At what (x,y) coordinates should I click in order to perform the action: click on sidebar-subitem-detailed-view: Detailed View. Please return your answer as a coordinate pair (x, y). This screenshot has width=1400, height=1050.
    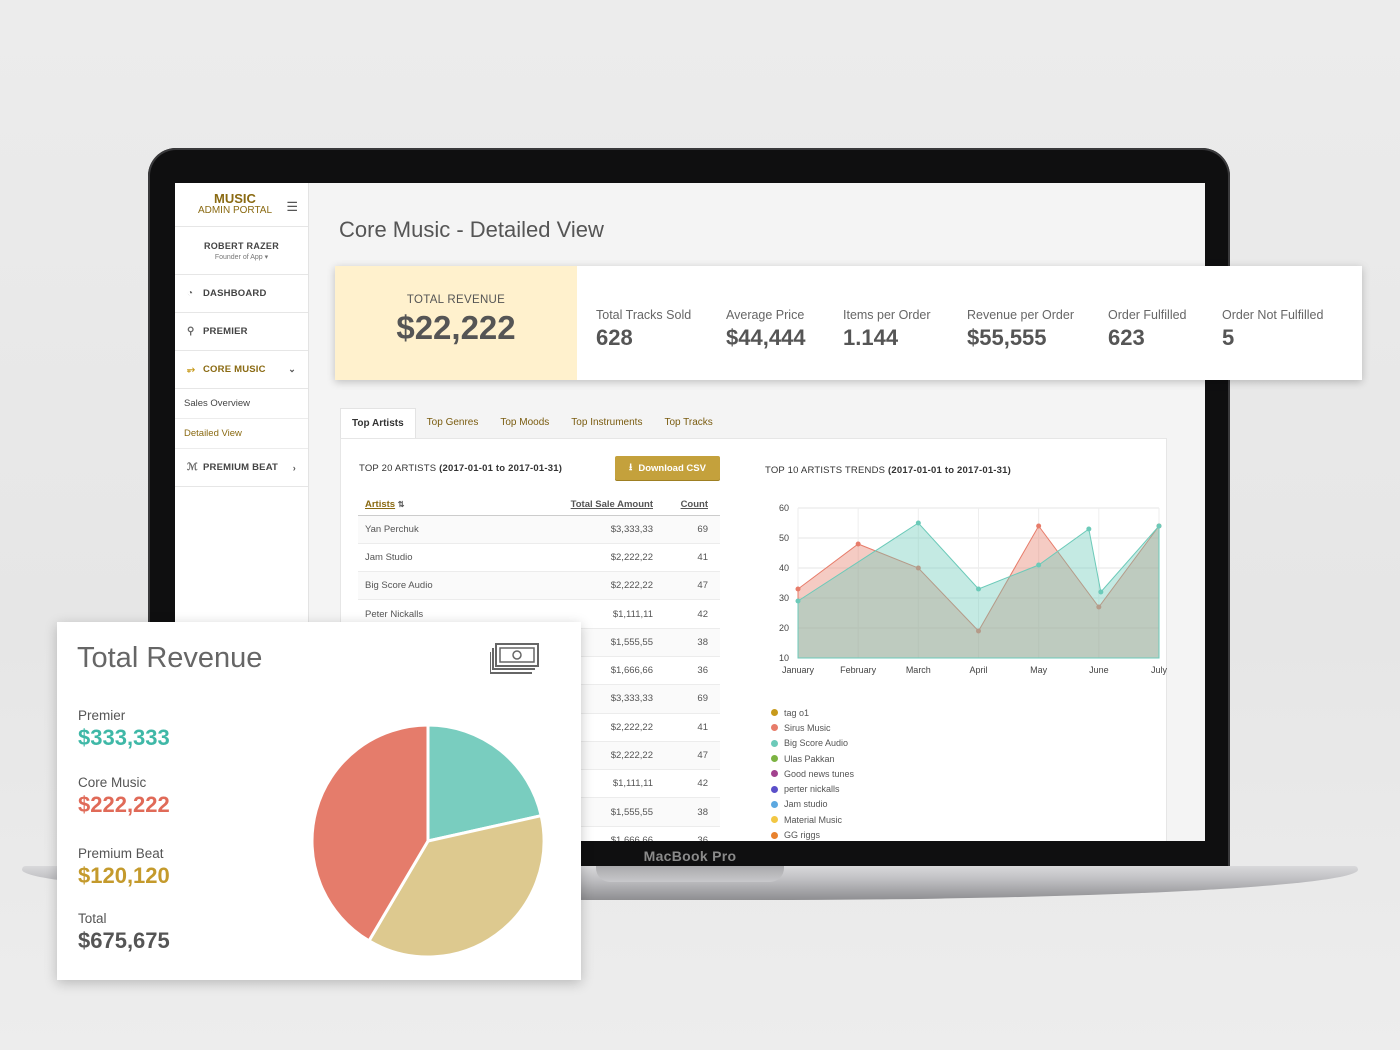
    Looking at the image, I should click on (241, 434).